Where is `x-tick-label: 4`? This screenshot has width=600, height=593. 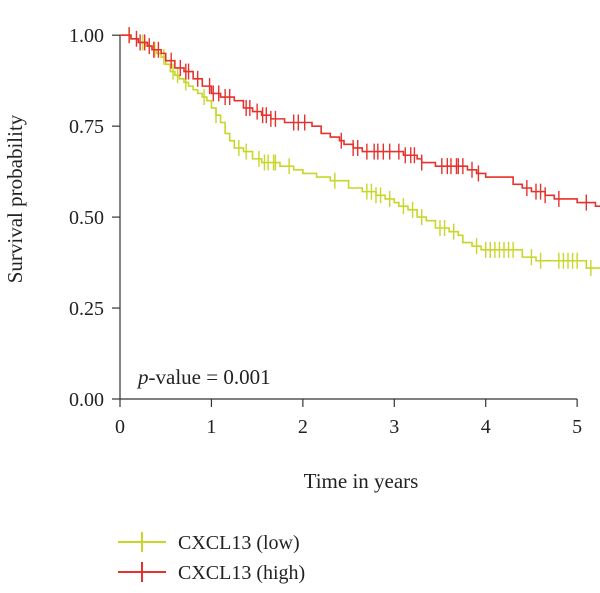
x-tick-label: 4 is located at coordinates (486, 427).